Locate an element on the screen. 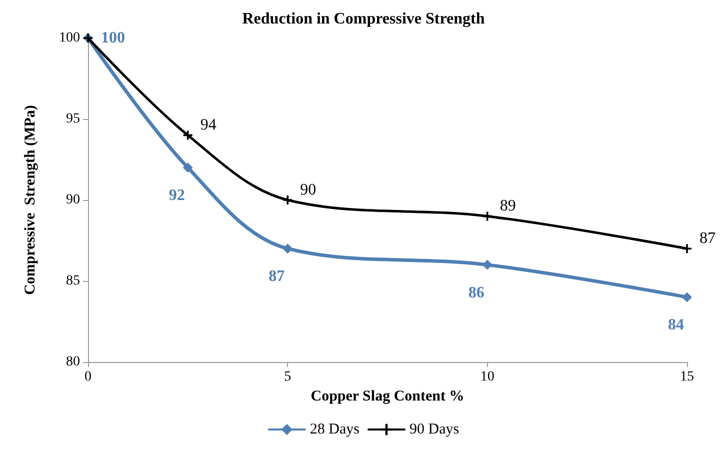  x-axis-title: Copper Slag Content % is located at coordinates (387, 396).